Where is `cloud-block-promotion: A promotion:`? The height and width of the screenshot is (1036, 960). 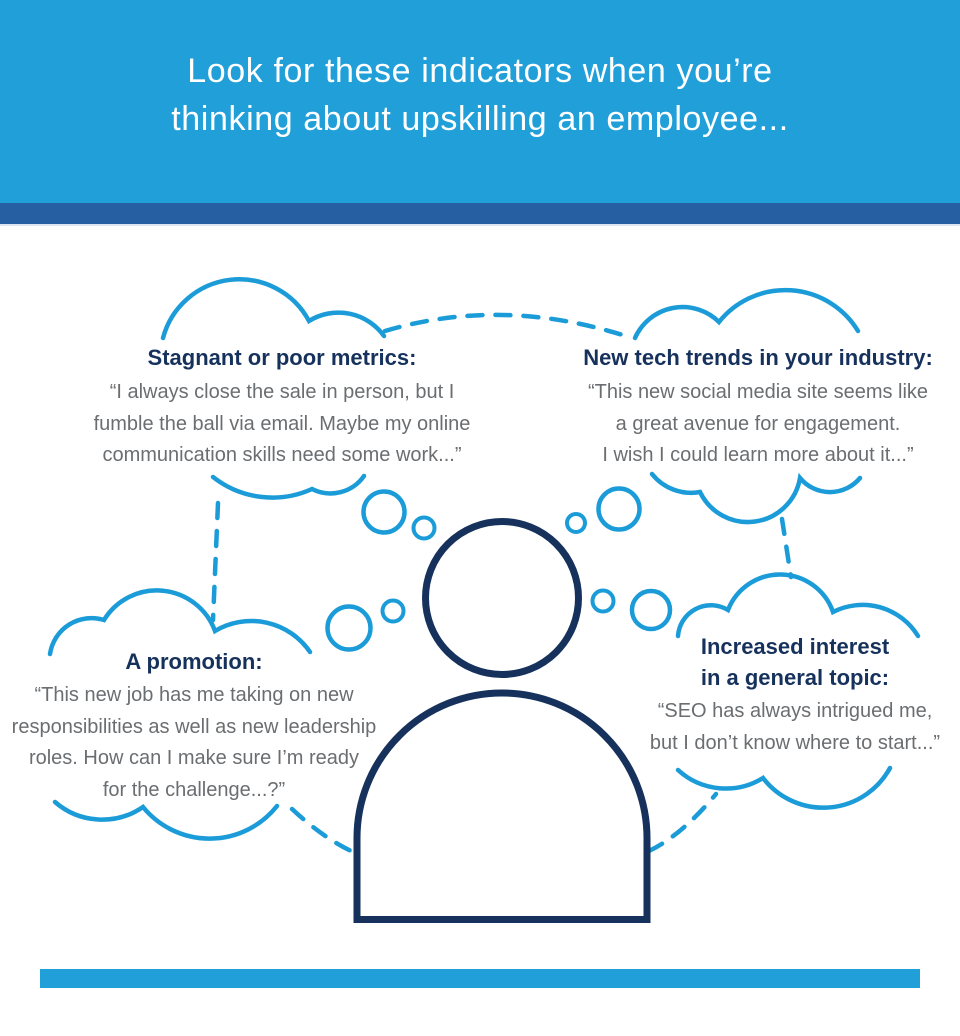
cloud-block-promotion: A promotion: is located at coordinates (194, 661).